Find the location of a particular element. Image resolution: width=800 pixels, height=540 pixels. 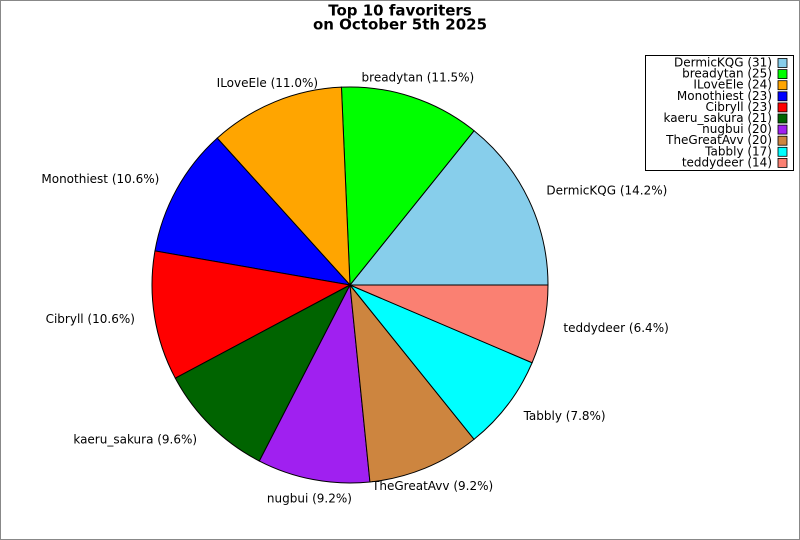

slice-label: ILoveEle (11.0%) is located at coordinates (267, 83).